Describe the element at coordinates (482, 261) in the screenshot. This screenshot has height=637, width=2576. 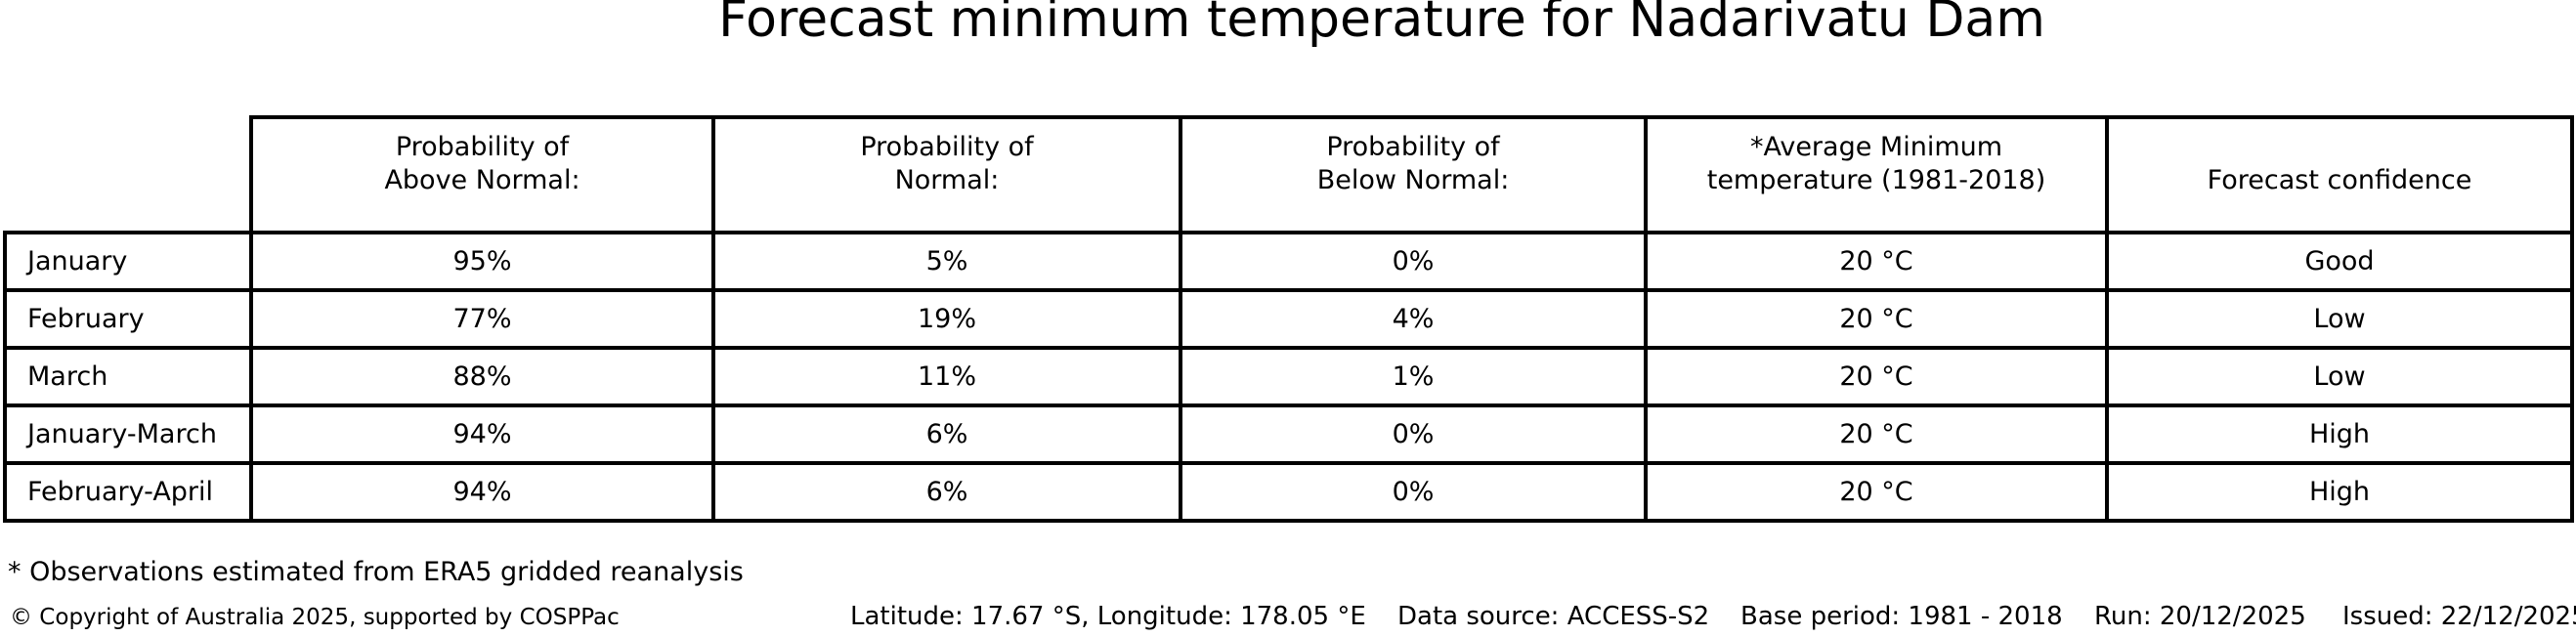
I see `above-normal-value: 95%` at that location.